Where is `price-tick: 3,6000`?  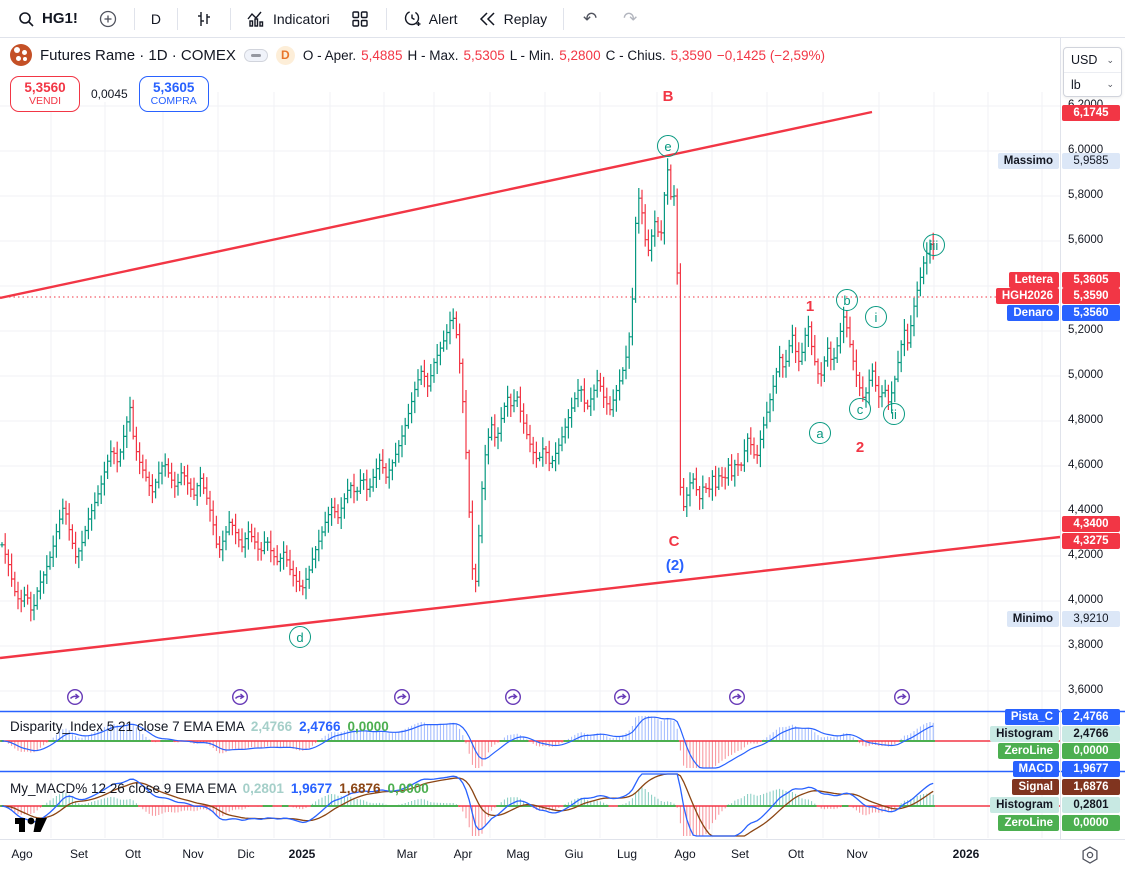 price-tick: 3,6000 is located at coordinates (1086, 690).